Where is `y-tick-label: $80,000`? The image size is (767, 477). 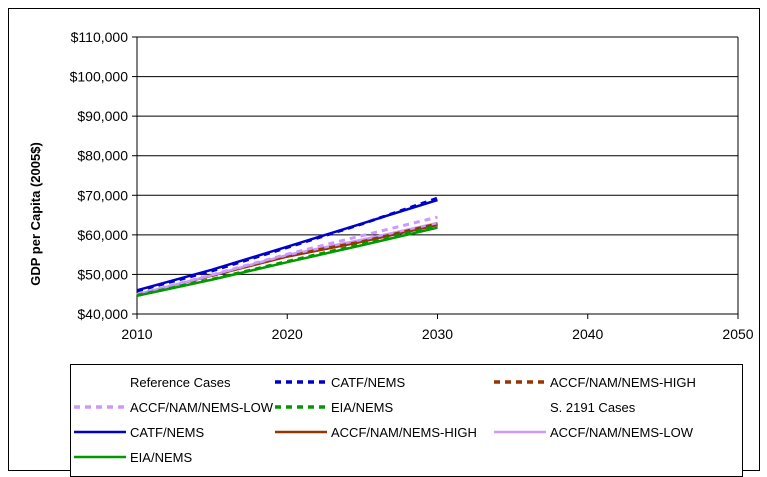
y-tick-label: $80,000 is located at coordinates (102, 156).